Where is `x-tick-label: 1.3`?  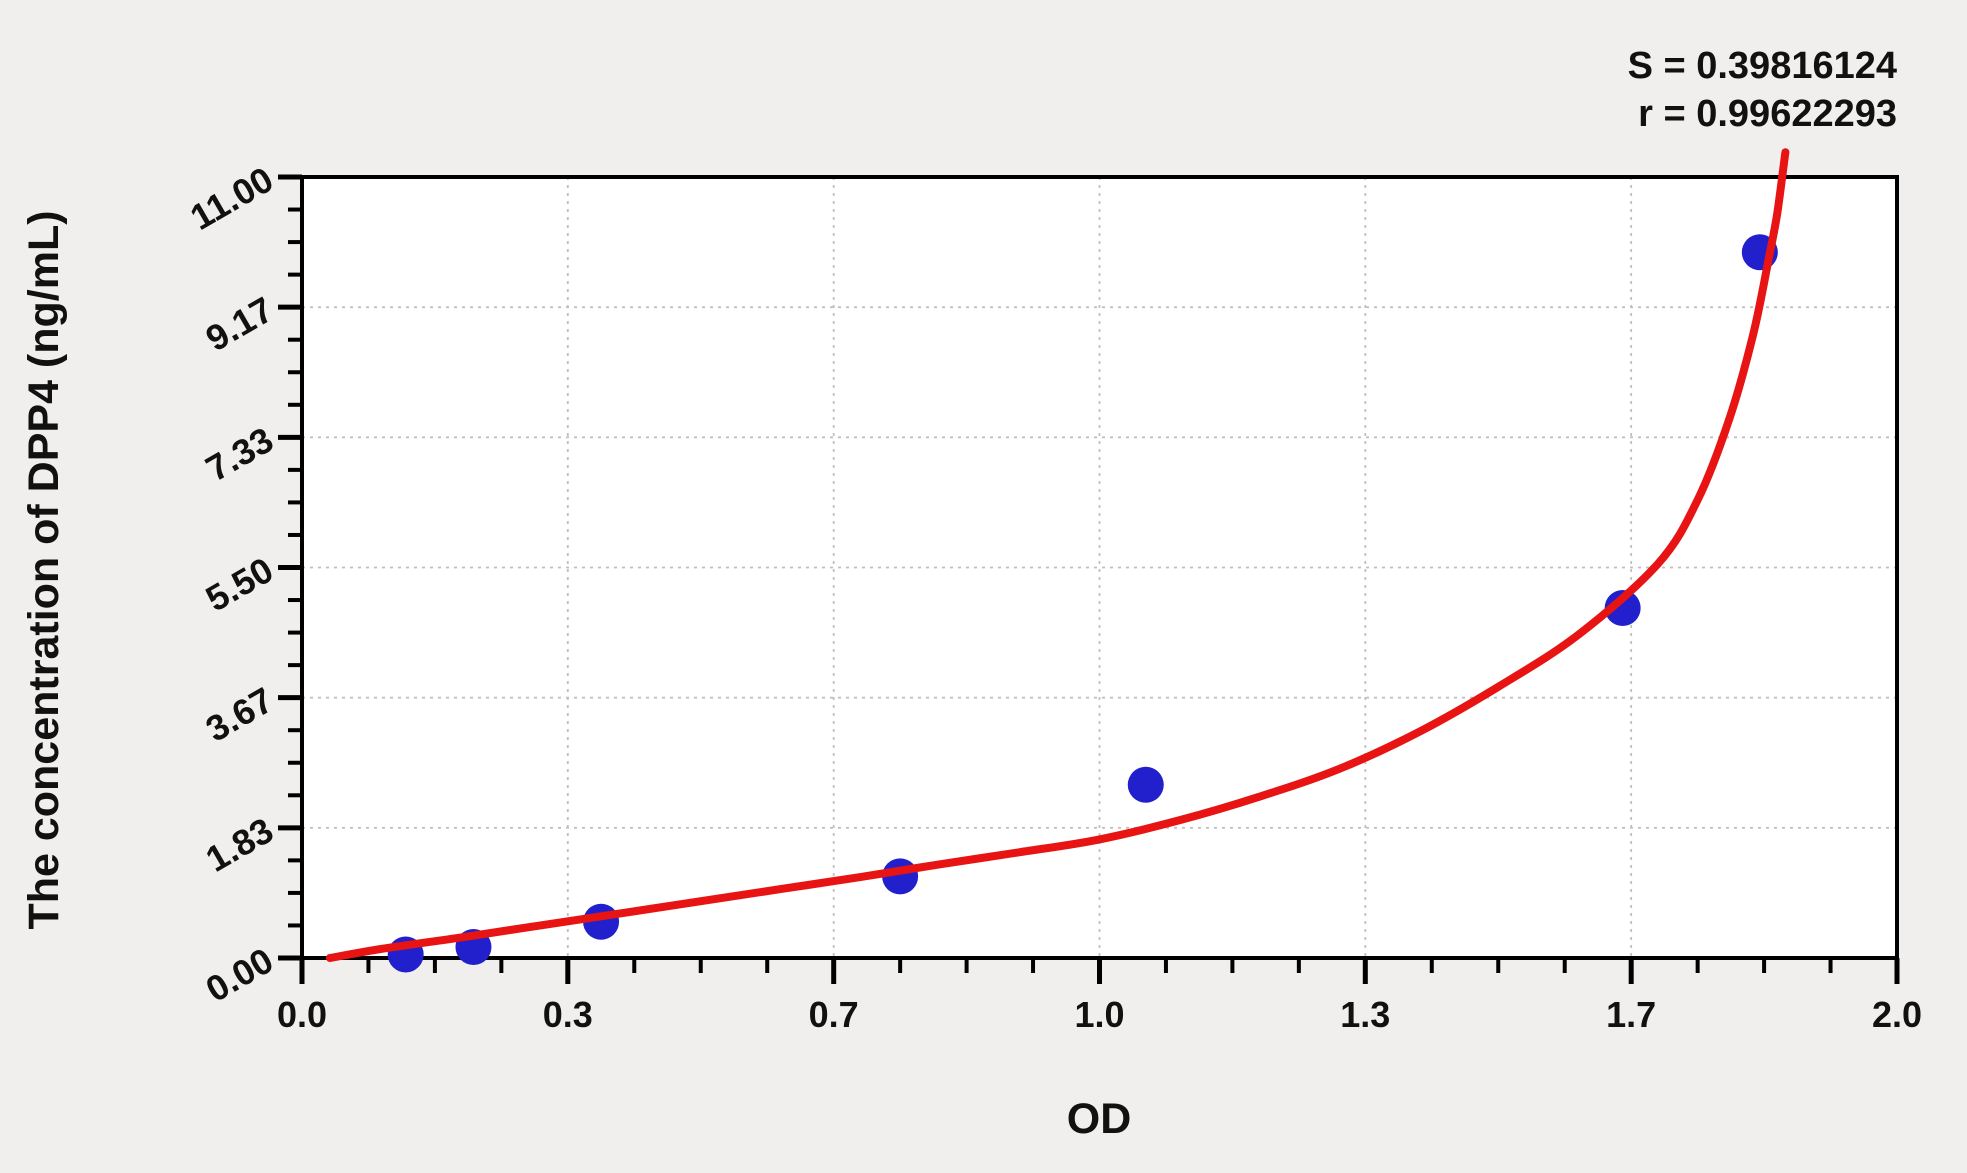 x-tick-label: 1.3 is located at coordinates (1365, 1014).